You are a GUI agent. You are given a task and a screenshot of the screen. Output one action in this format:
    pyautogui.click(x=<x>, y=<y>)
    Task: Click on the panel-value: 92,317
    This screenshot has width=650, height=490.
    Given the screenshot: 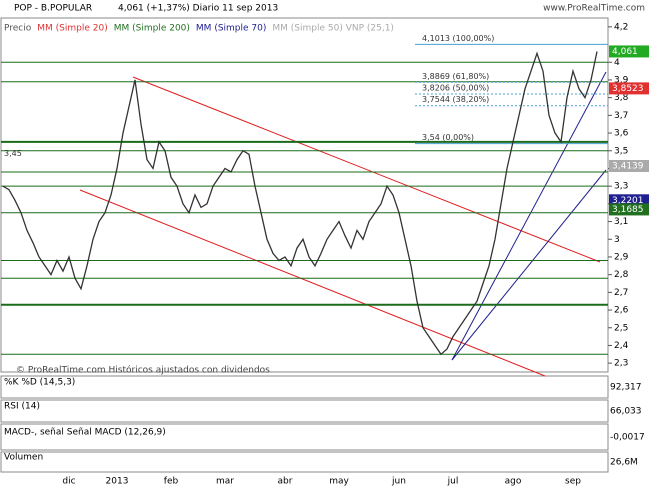 What is the action you would take?
    pyautogui.click(x=626, y=388)
    